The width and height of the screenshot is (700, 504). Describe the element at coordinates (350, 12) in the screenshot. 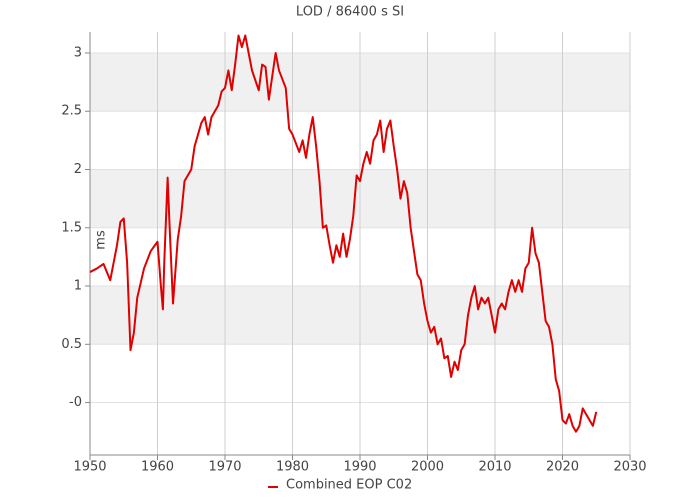

I see `chart-title: LOD / 86400 s SI` at that location.